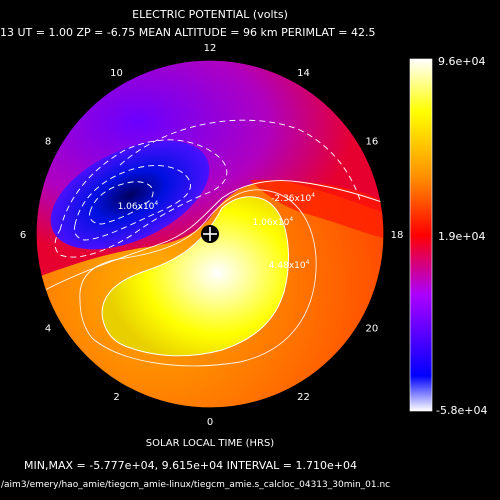 The height and width of the screenshot is (500, 500). I want to click on hour-tick-label: 22, so click(303, 397).